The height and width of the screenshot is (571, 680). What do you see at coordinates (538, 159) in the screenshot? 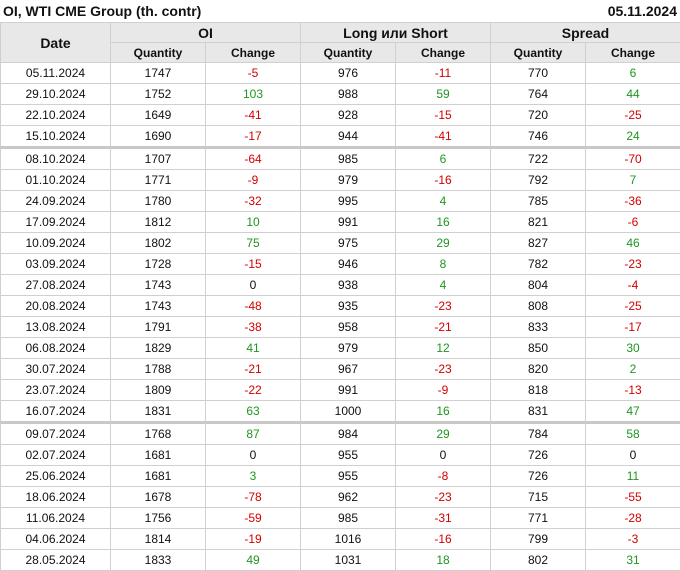
I see `cell-spread-quantity: 722` at bounding box center [538, 159].